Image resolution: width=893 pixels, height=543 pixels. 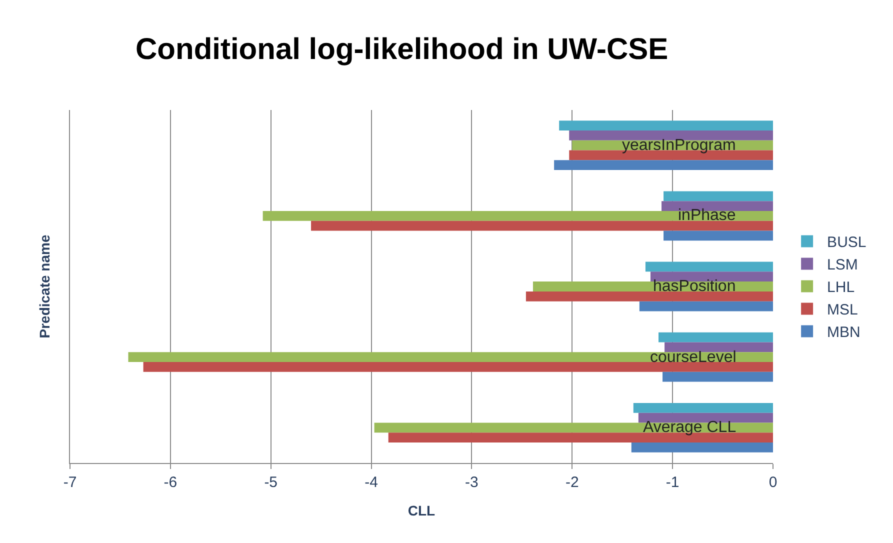 I want to click on y-tick-label: courseLevel, so click(x=693, y=357).